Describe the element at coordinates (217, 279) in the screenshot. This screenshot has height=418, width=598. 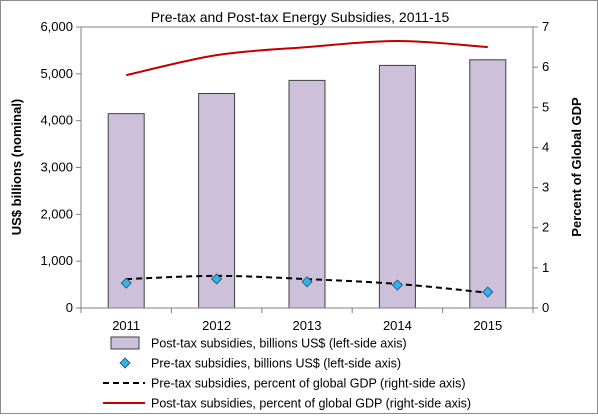
I see `pre-tax-marker-2012` at that location.